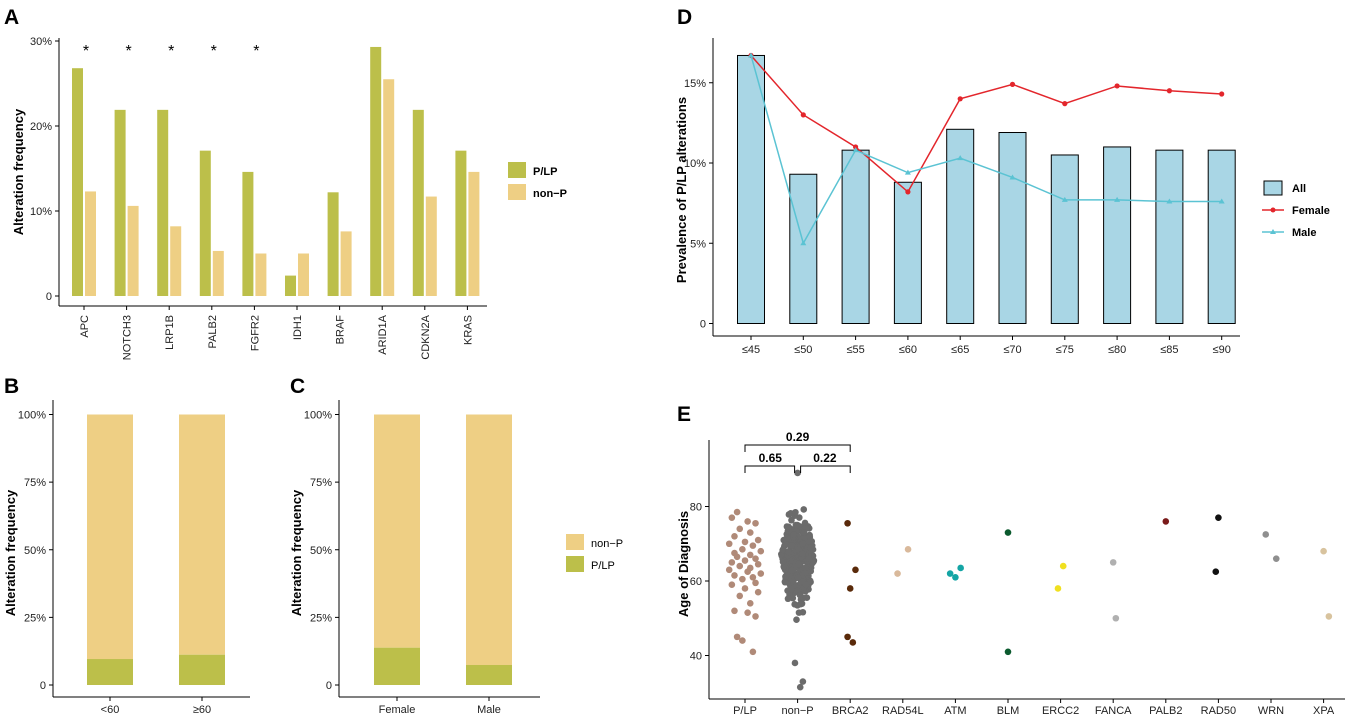  What do you see at coordinates (468, 330) in the screenshot?
I see `panel-a-xtick-label: KRAS` at bounding box center [468, 330].